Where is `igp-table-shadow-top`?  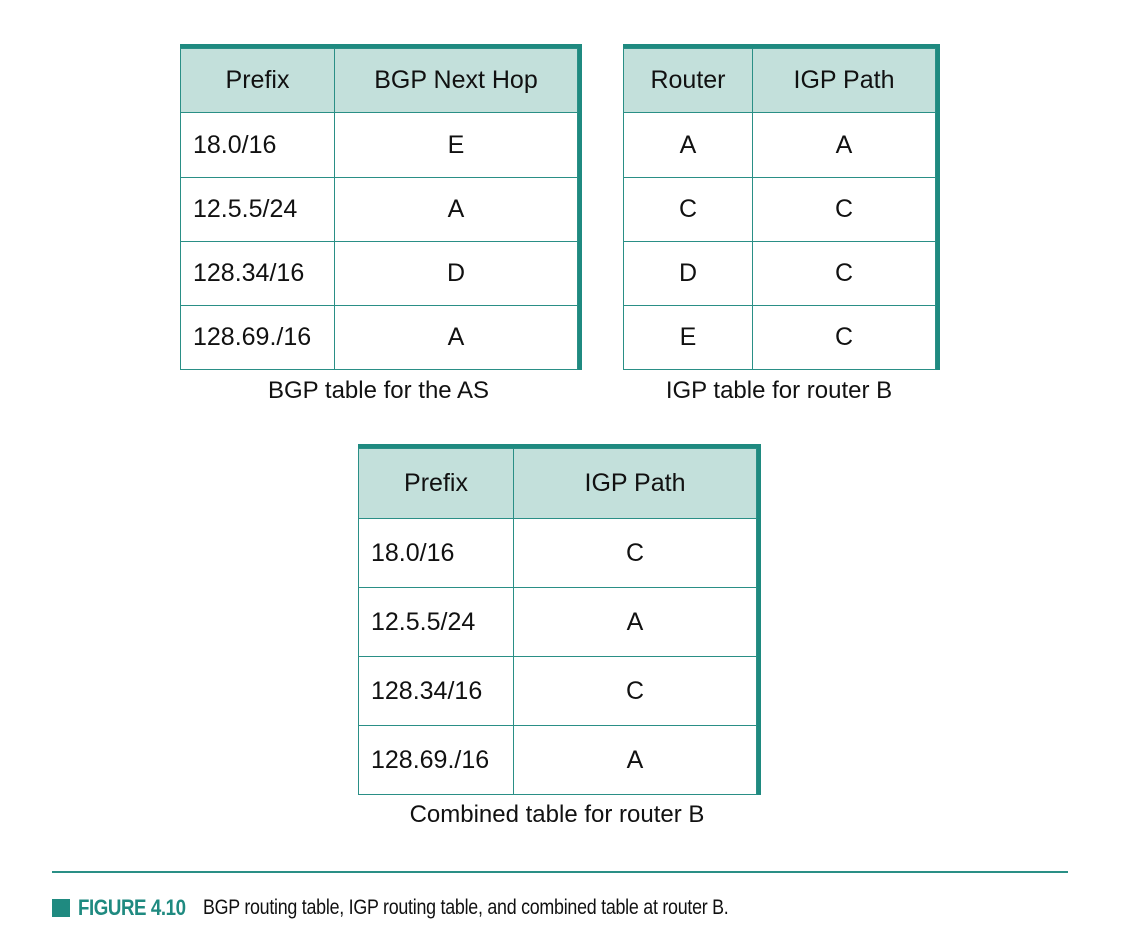 igp-table-shadow-top is located at coordinates (781, 46).